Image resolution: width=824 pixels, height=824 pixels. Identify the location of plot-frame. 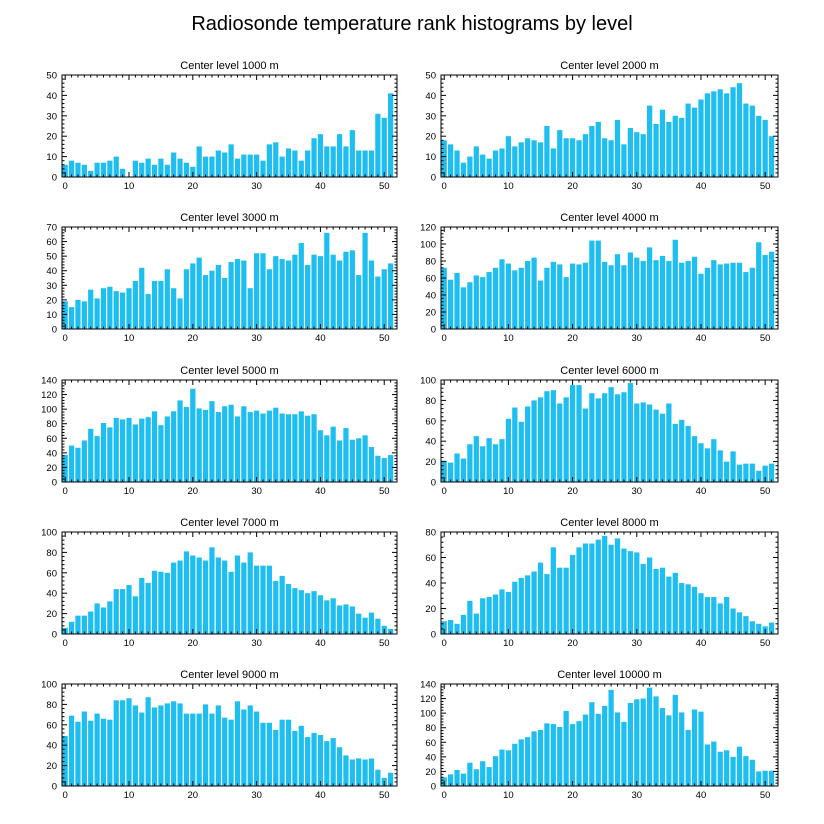
(229, 126).